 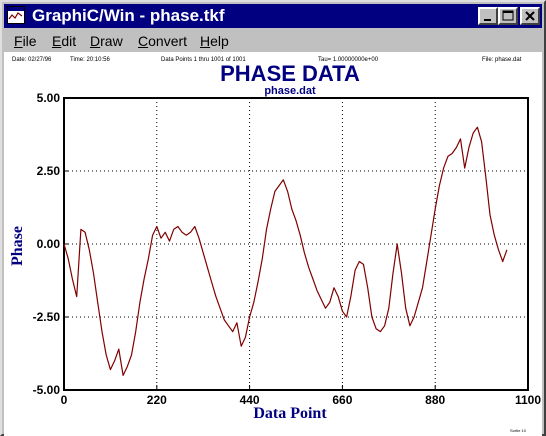 I want to click on maximize-icon, so click(x=508, y=16).